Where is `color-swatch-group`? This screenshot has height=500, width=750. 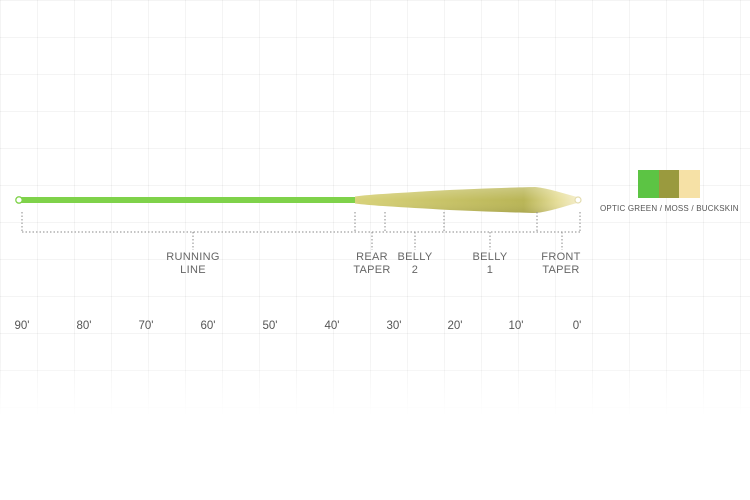 color-swatch-group is located at coordinates (669, 184).